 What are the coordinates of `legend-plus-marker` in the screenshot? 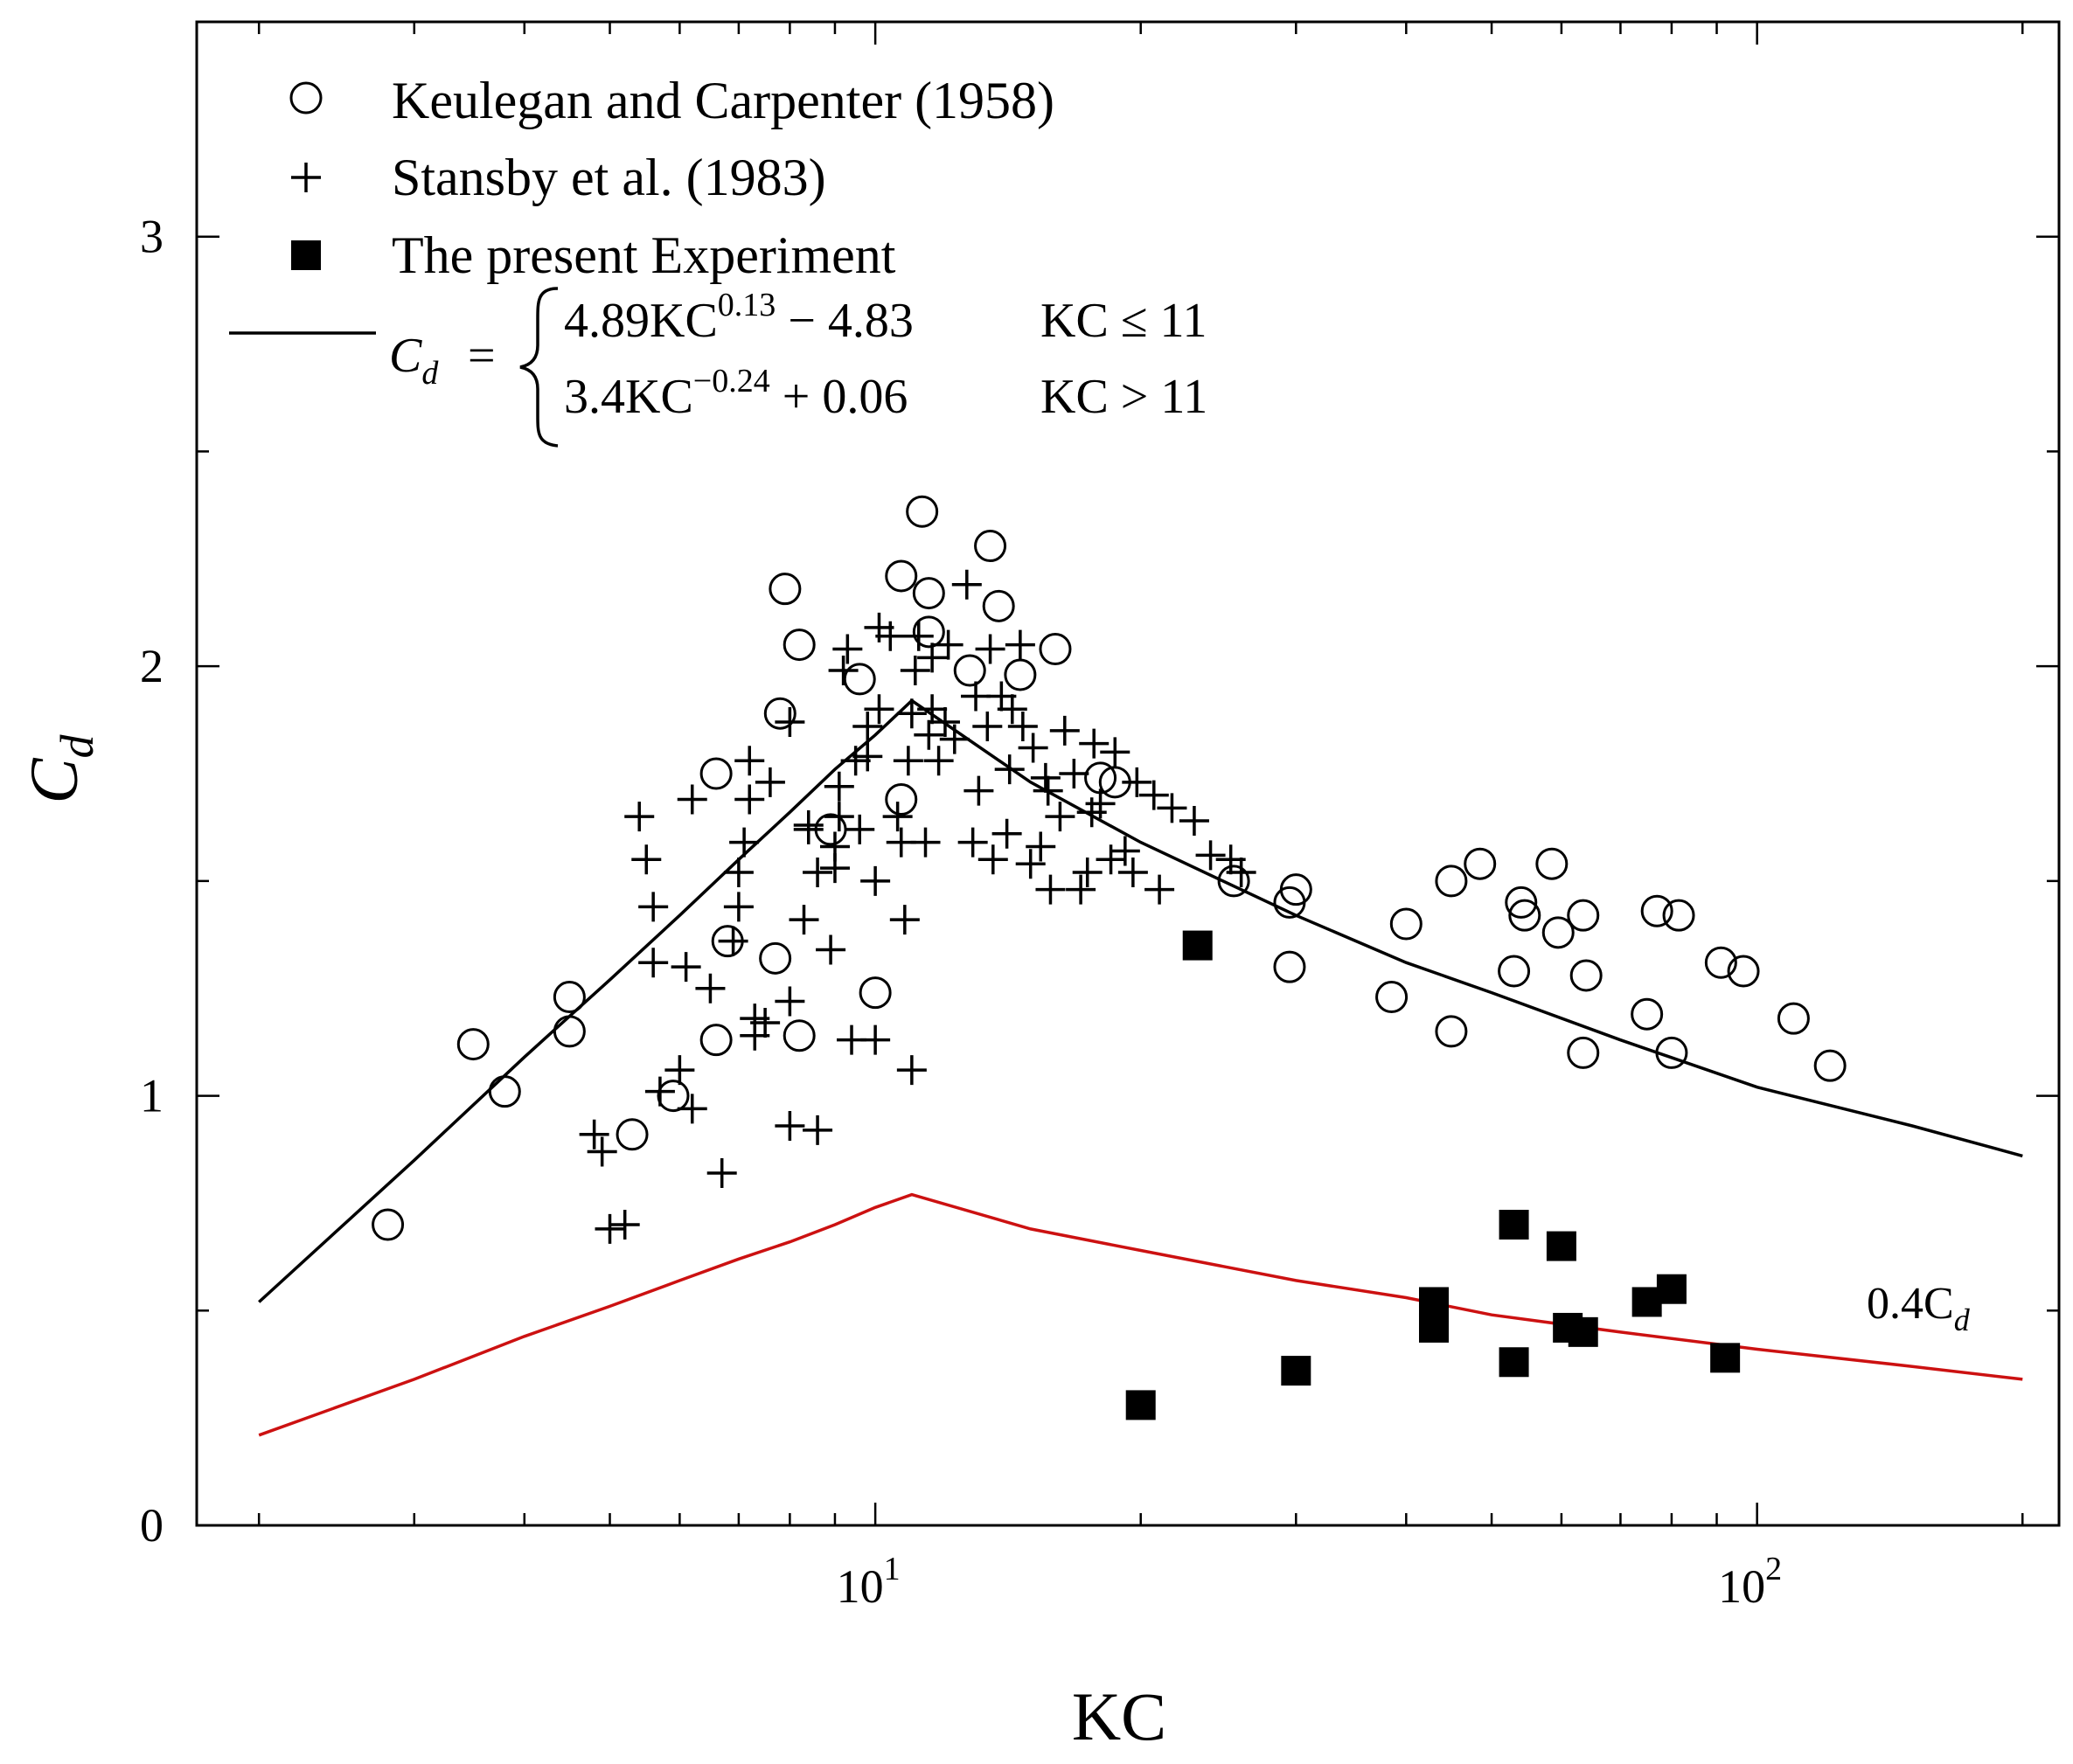 It's located at (306, 177).